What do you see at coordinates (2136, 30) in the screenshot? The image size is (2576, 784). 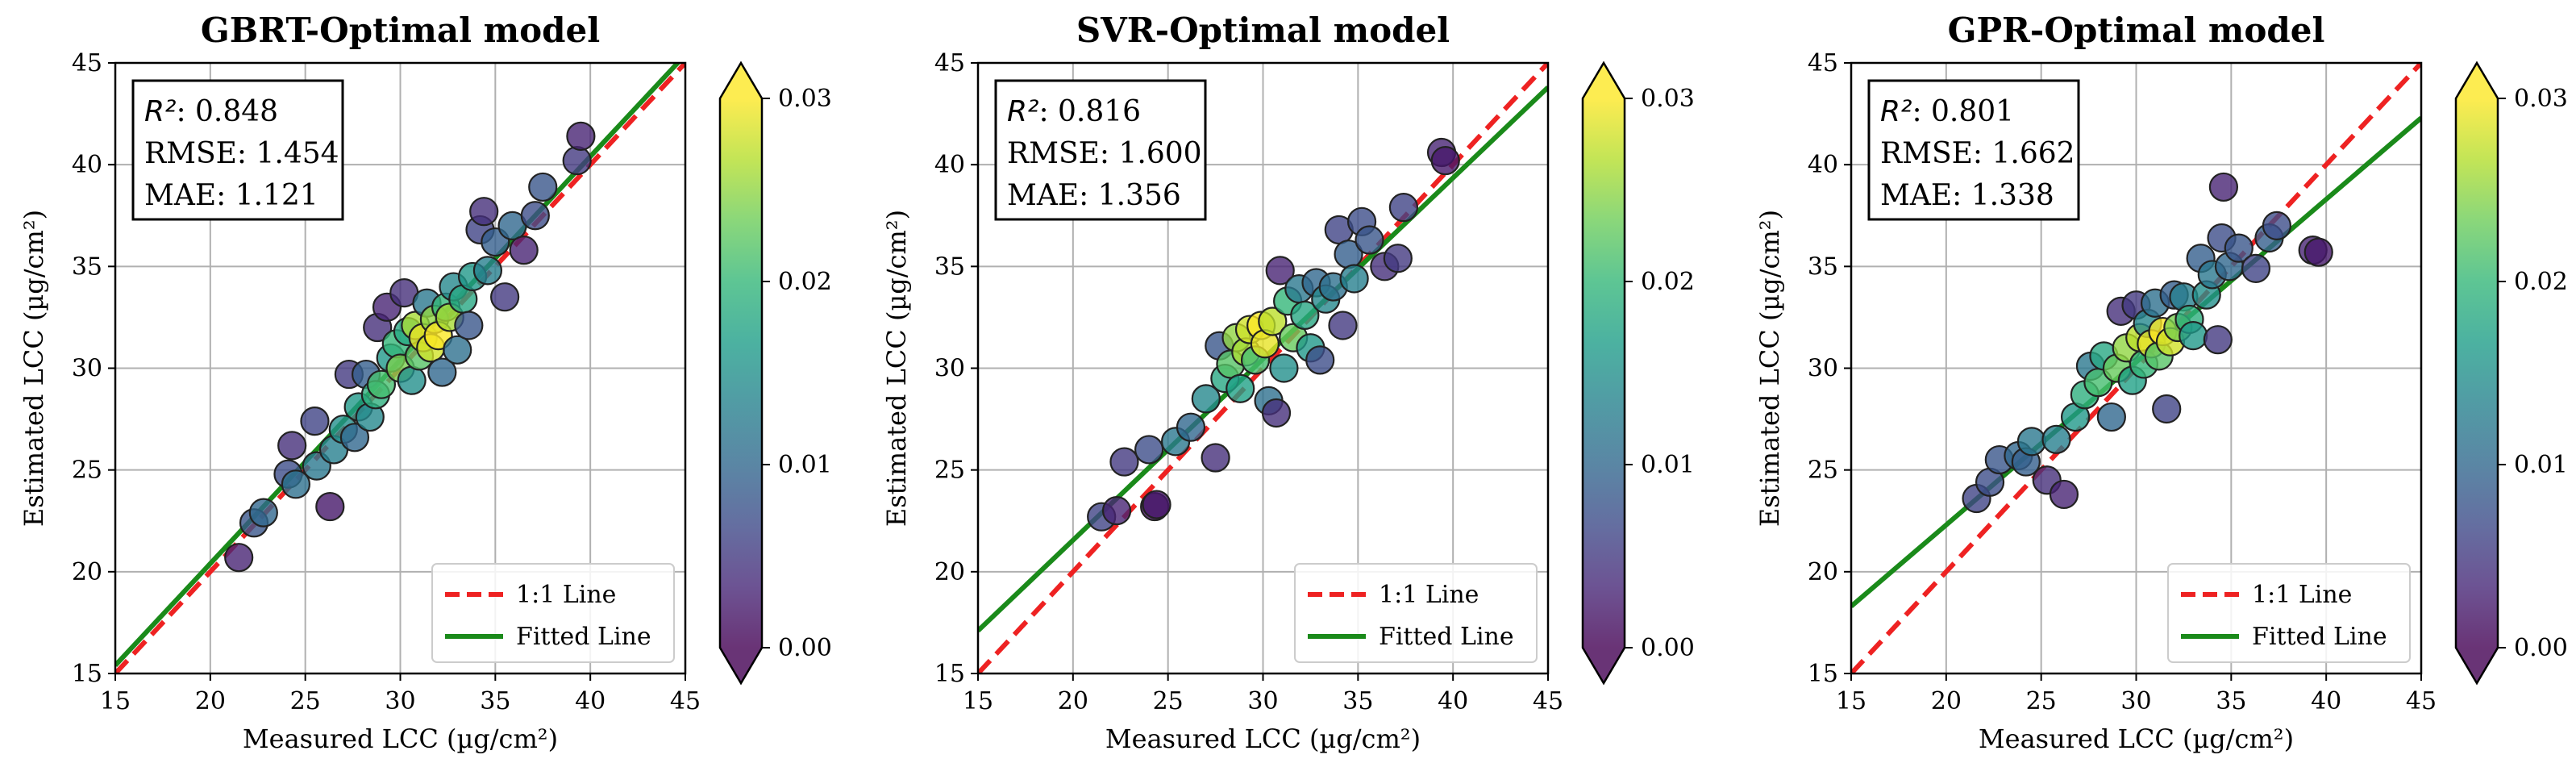 I see `chart-title: GPR-Optimal model` at bounding box center [2136, 30].